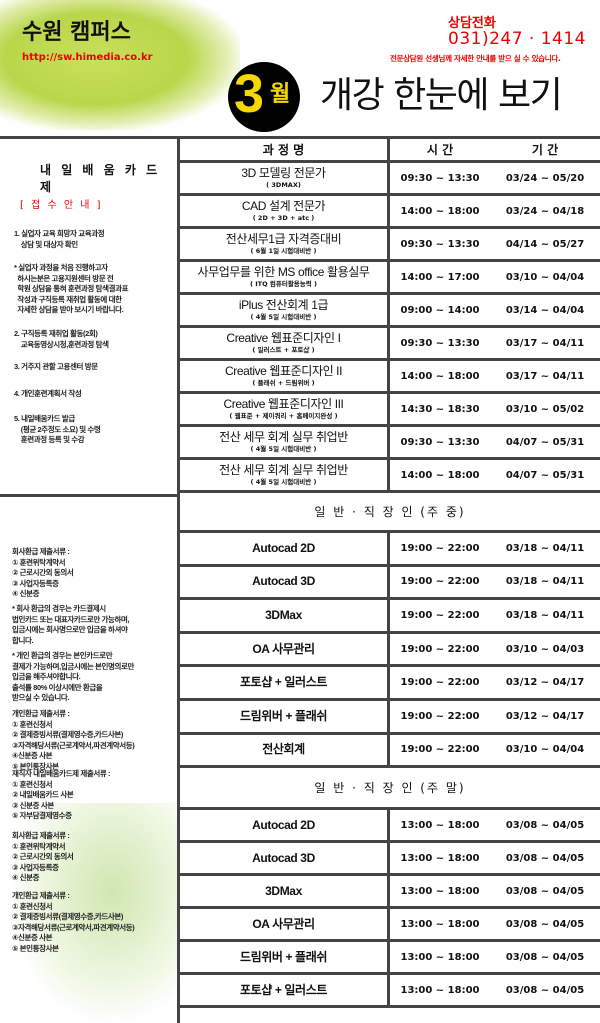  I want to click on course-name: 3D 모델링 전문가, so click(283, 173).